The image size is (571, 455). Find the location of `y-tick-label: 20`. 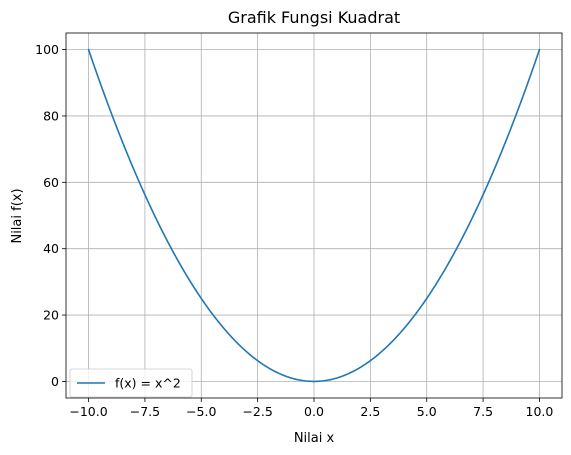

y-tick-label: 20 is located at coordinates (51, 315).